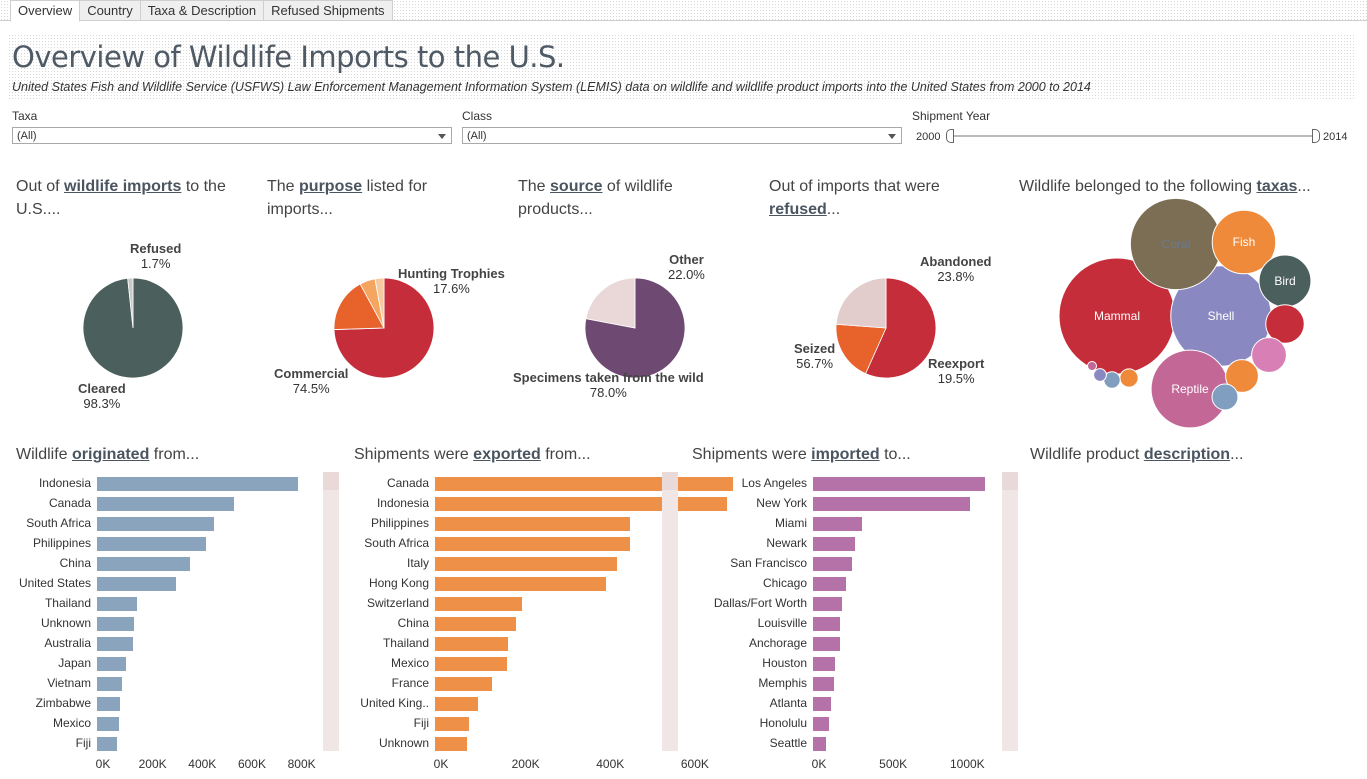 The image size is (1367, 779). Describe the element at coordinates (109, 684) in the screenshot. I see `bar-vietnam` at that location.